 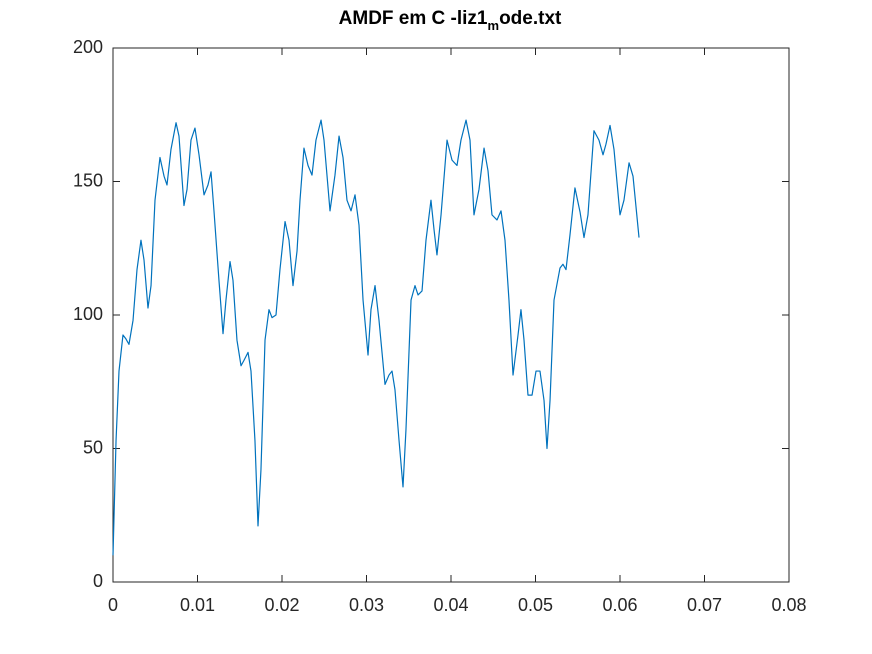 What do you see at coordinates (619, 605) in the screenshot?
I see `x-tick-label: 0.06` at bounding box center [619, 605].